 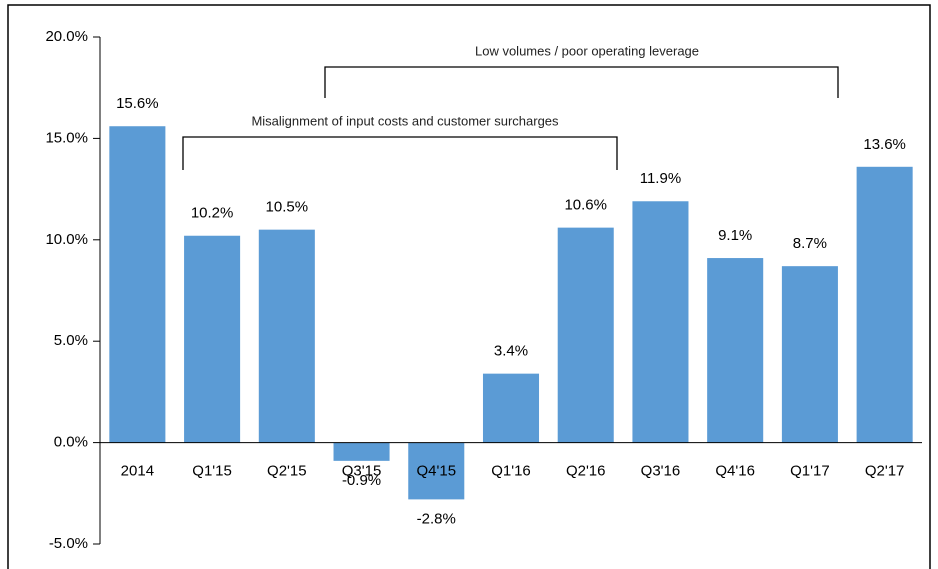 I want to click on value-label: 3.4%, so click(x=511, y=351).